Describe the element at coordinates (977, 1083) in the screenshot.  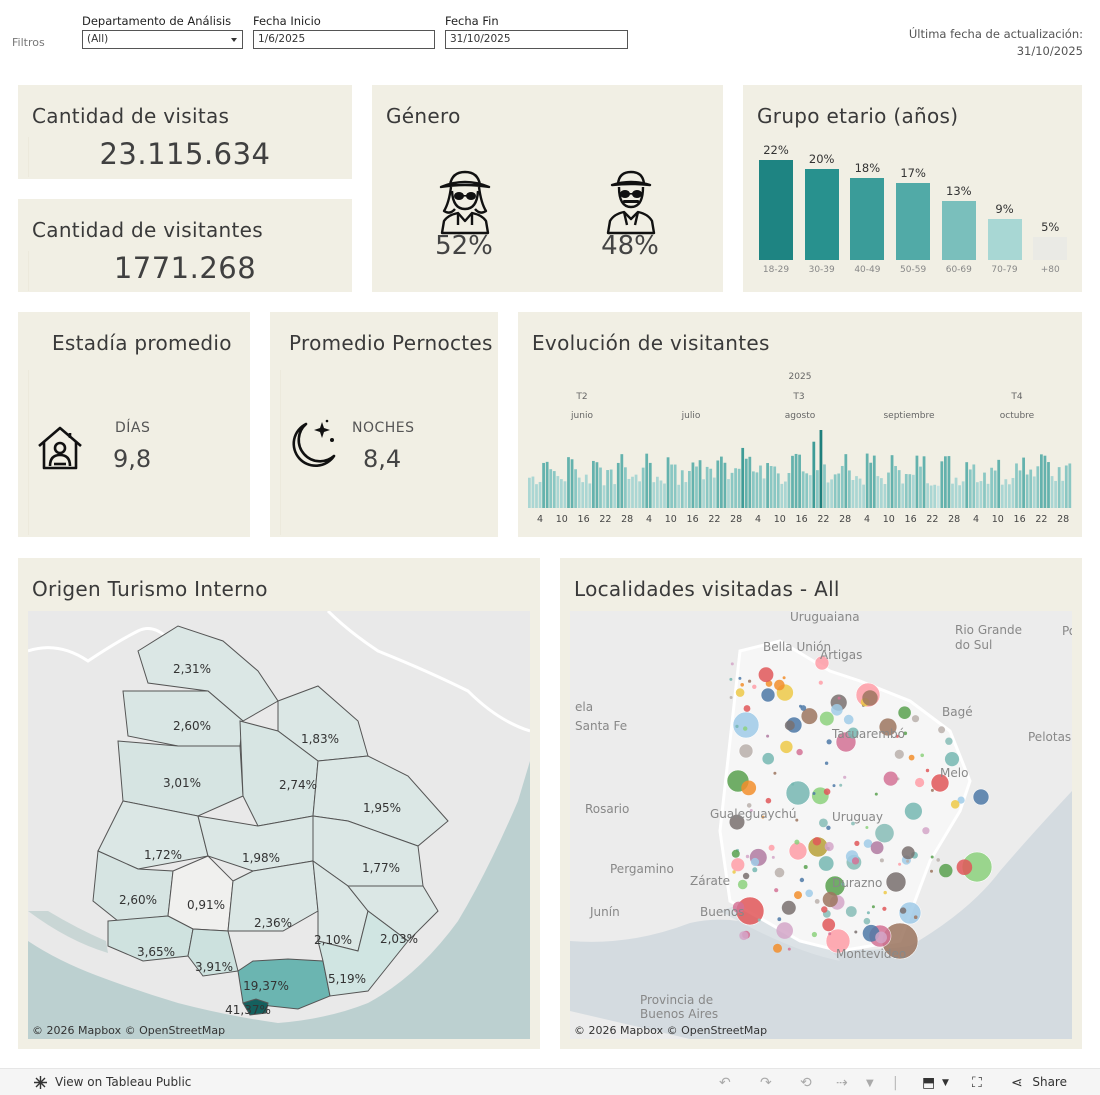
I see `fullscreen-icon: ⛶` at that location.